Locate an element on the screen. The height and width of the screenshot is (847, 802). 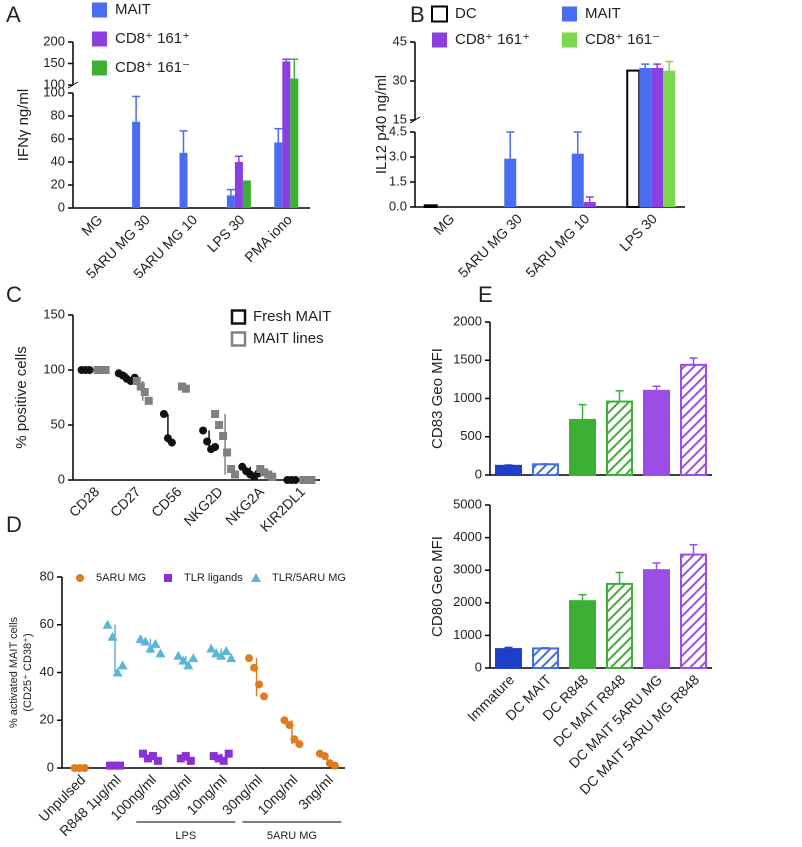
legend-label: MAIT lines is located at coordinates (288, 338).